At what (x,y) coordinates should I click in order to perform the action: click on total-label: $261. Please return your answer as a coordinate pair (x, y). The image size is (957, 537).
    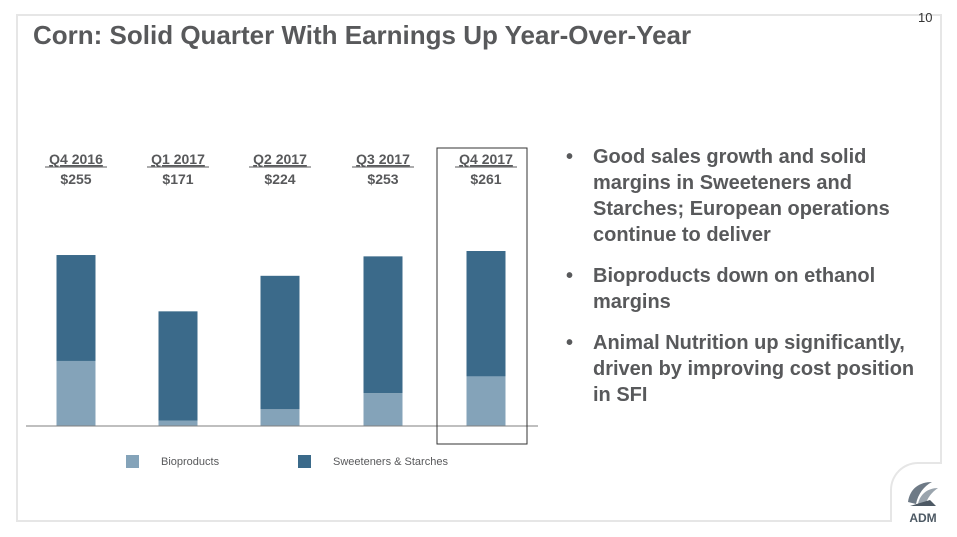
    Looking at the image, I should click on (485, 179).